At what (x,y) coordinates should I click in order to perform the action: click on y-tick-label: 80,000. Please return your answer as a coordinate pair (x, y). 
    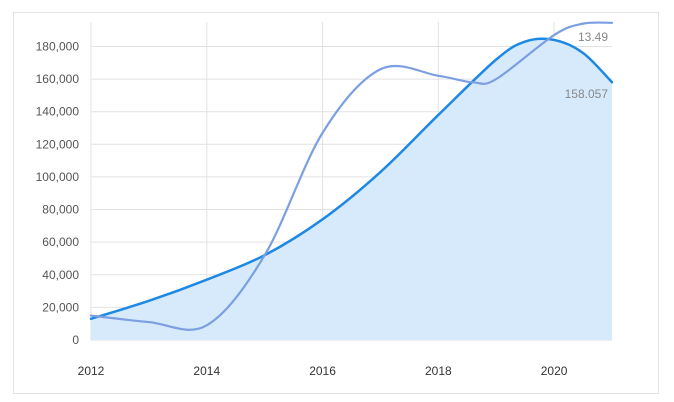
    Looking at the image, I should click on (60, 210).